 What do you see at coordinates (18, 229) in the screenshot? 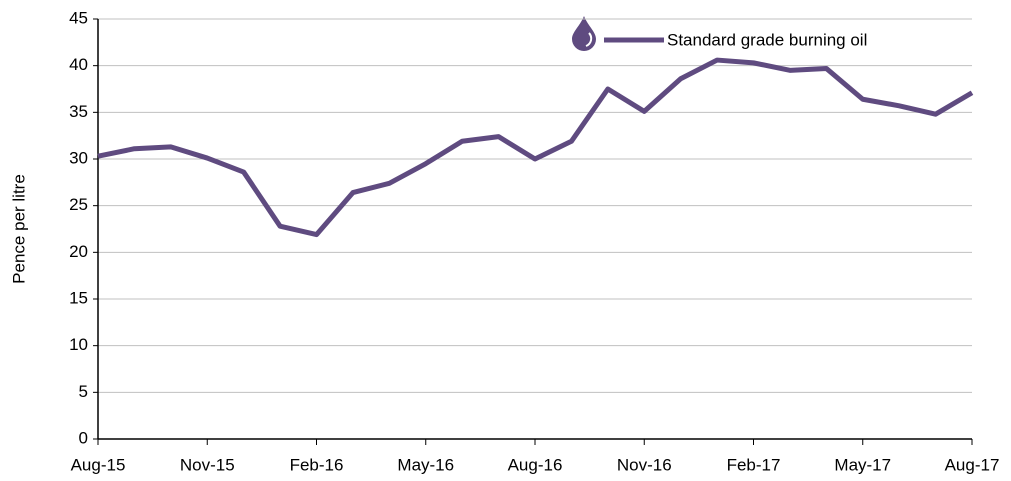
I see `y-axis-label: Pence per litre` at bounding box center [18, 229].